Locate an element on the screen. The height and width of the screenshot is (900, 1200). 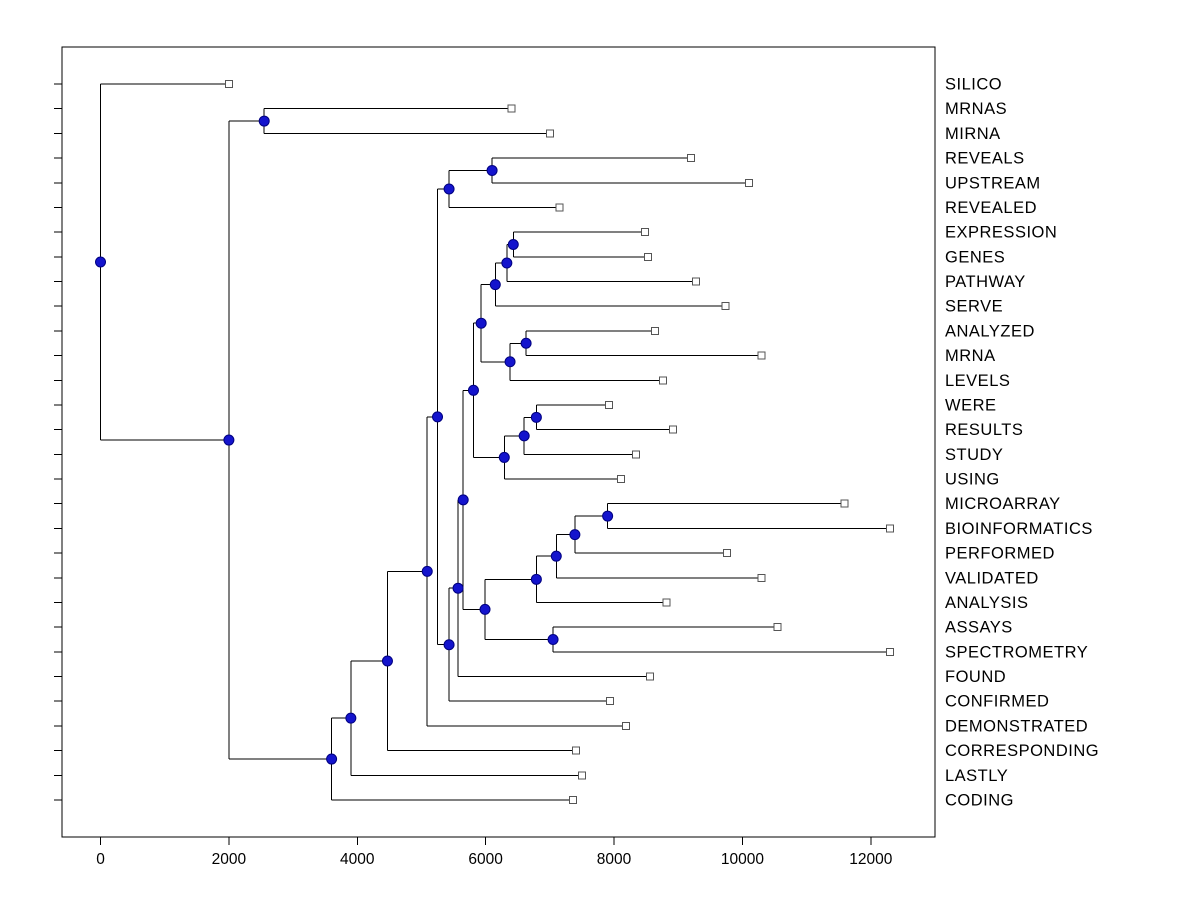
x-axis-tick-label: 0 is located at coordinates (100, 859).